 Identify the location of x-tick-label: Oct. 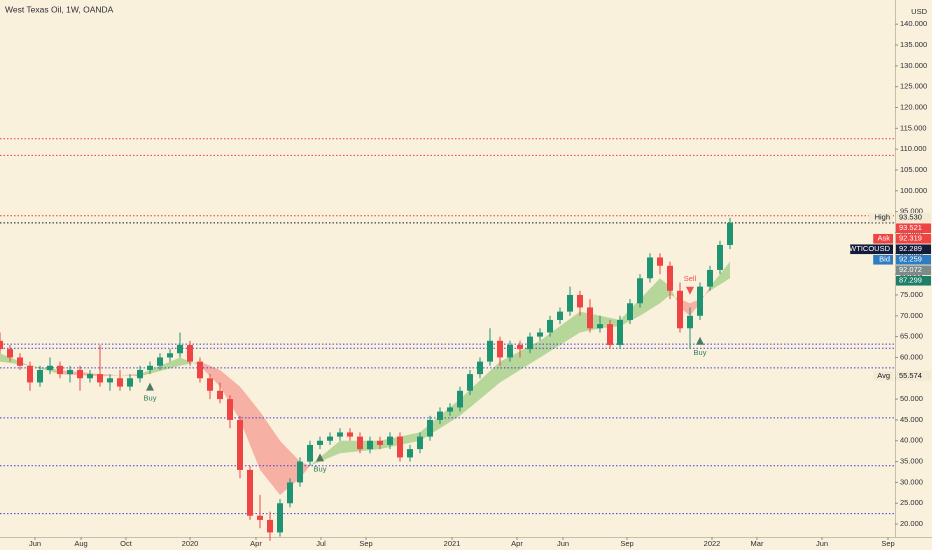
(126, 543).